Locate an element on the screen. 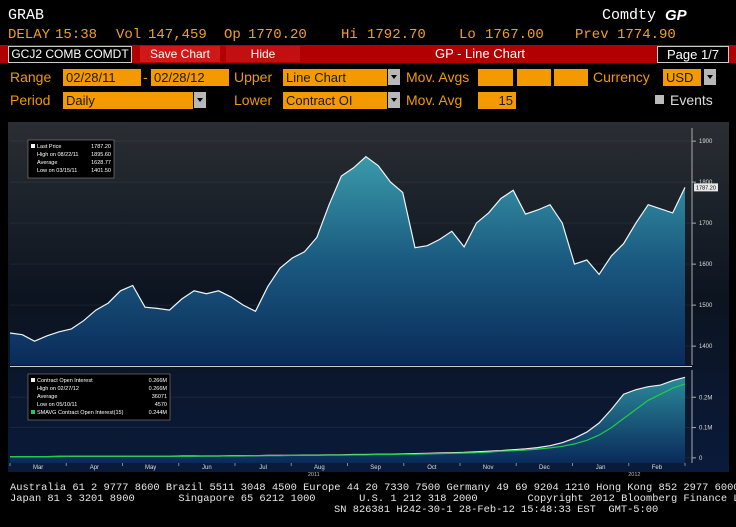 The height and width of the screenshot is (527, 736). lower-label: Lower is located at coordinates (253, 100).